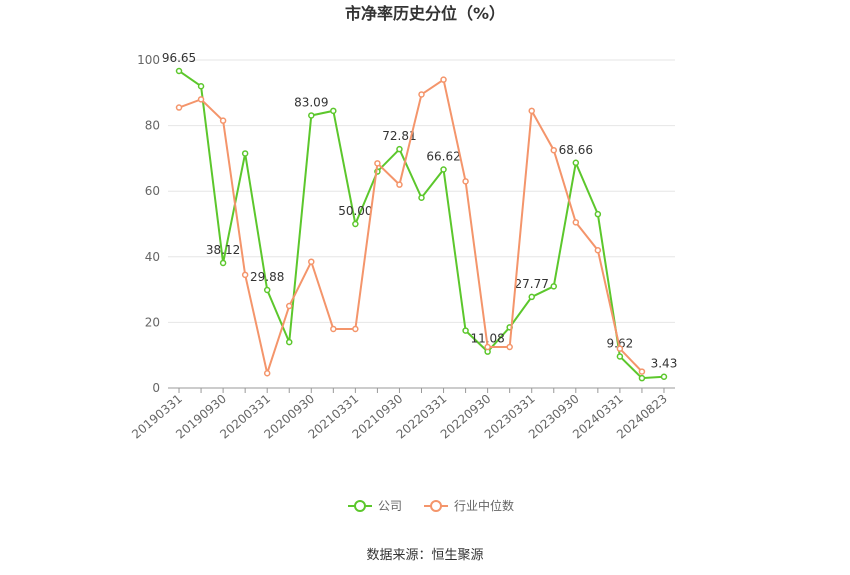  I want to click on data-label: 29.88, so click(267, 277).